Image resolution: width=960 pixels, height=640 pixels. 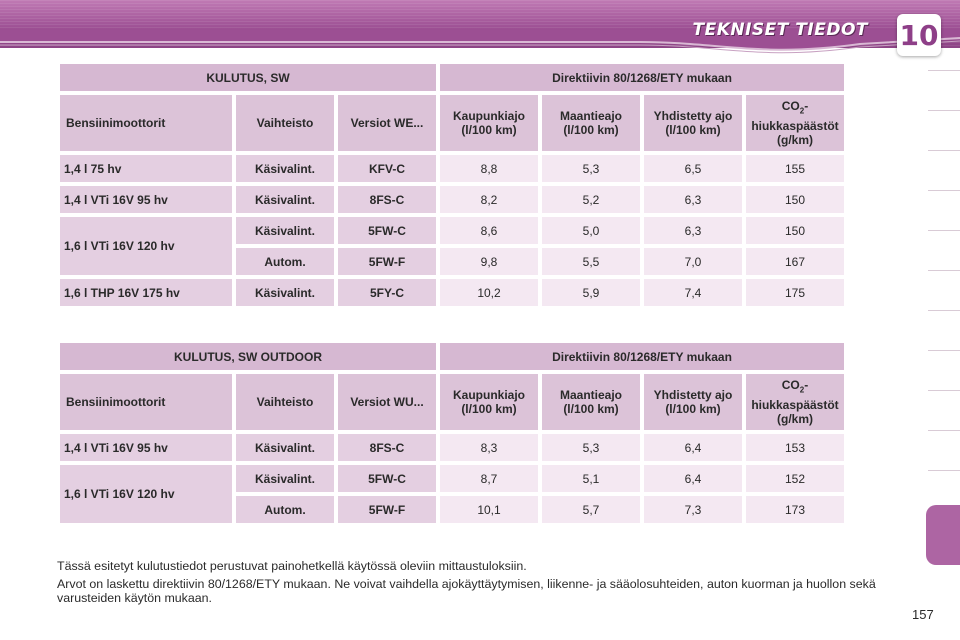 What do you see at coordinates (795, 447) in the screenshot?
I see `co2-cell: 153` at bounding box center [795, 447].